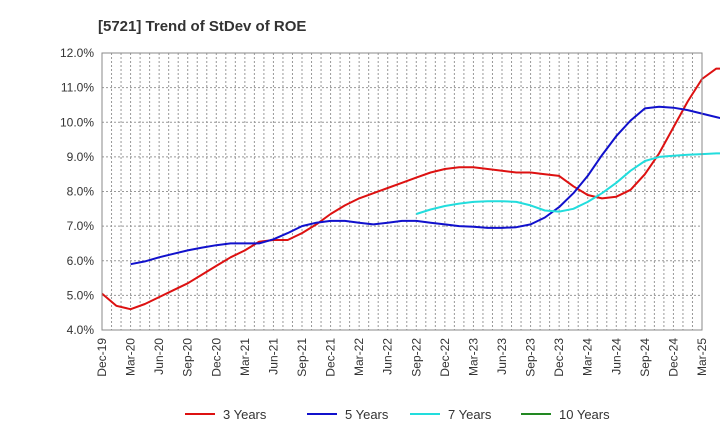  I want to click on x-tick-label: Jun-20, so click(159, 356).